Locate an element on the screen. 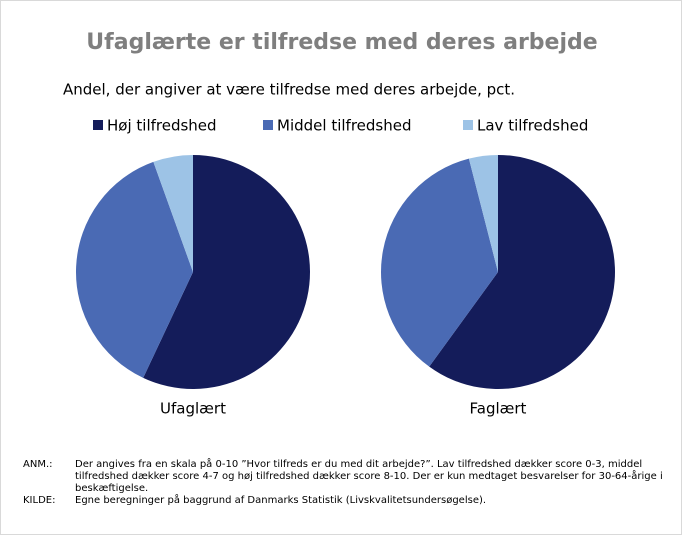 The height and width of the screenshot is (535, 682). pie-label: Ufaglært is located at coordinates (193, 409).